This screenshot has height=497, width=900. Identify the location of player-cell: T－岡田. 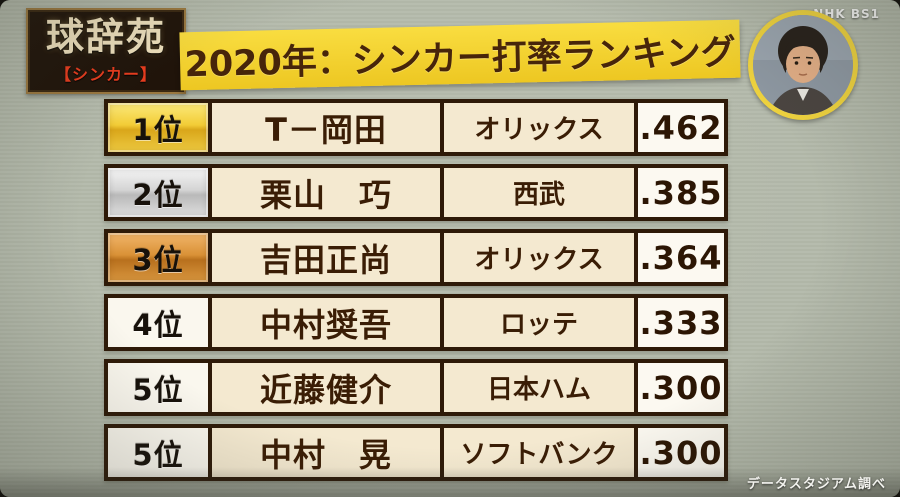
(326, 127).